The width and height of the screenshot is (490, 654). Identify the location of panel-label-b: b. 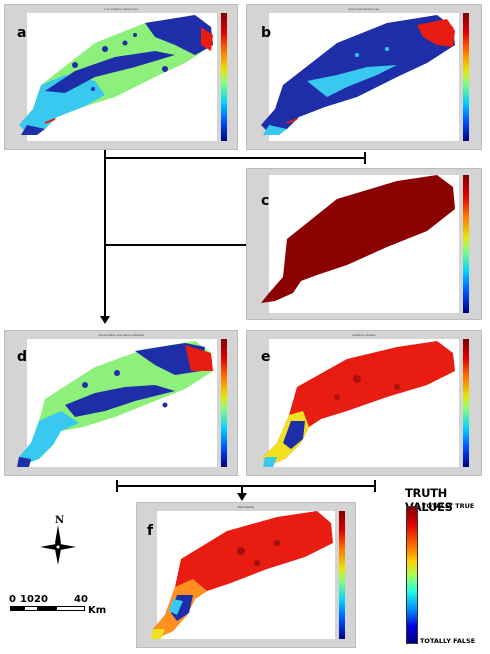
(266, 33).